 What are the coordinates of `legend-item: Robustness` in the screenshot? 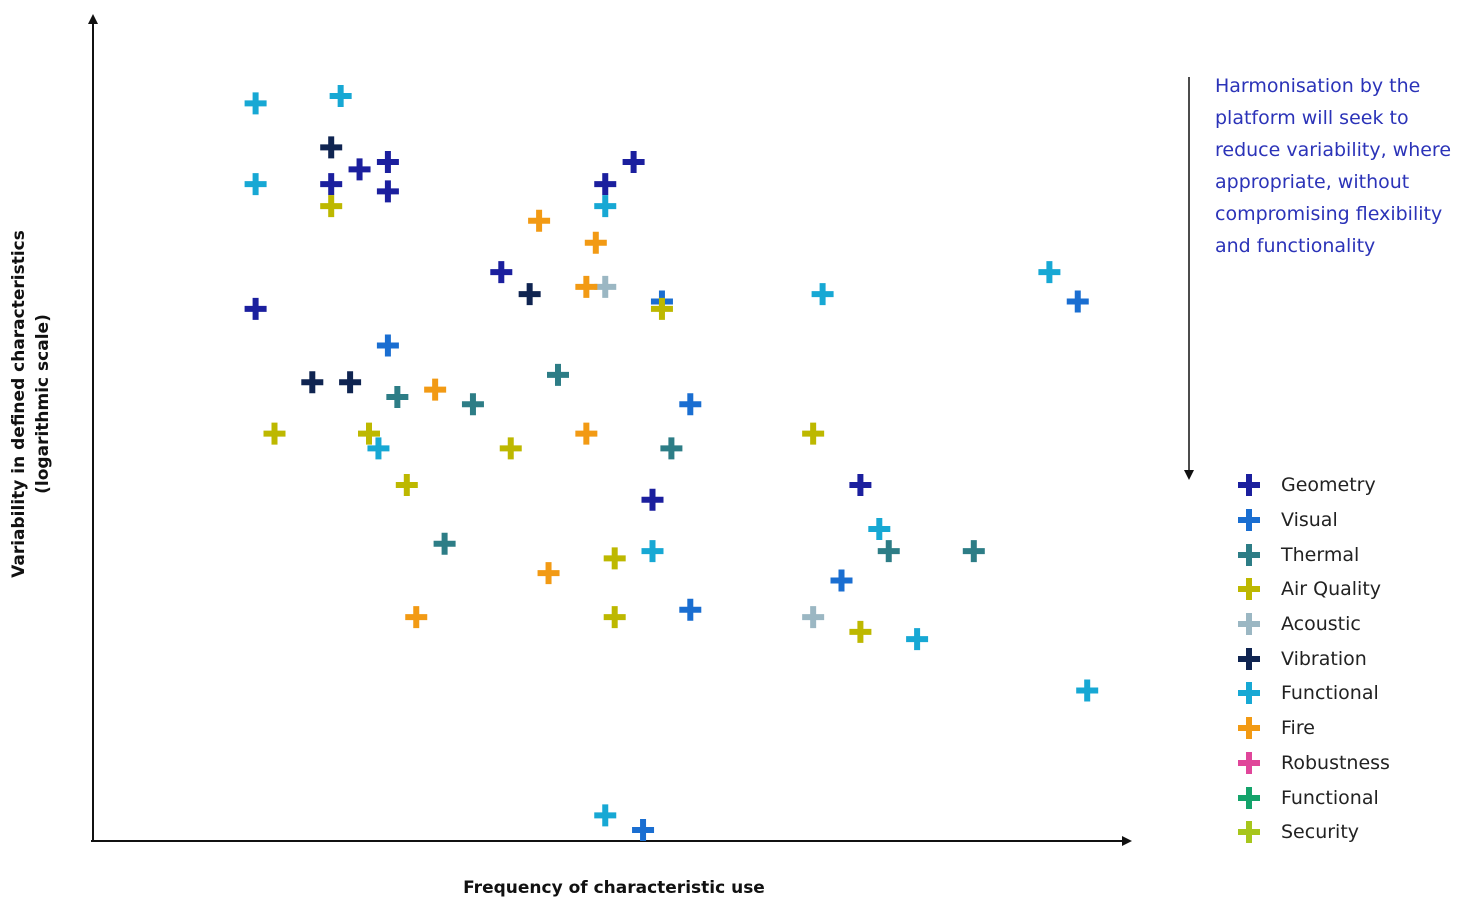 It's located at (1313, 763).